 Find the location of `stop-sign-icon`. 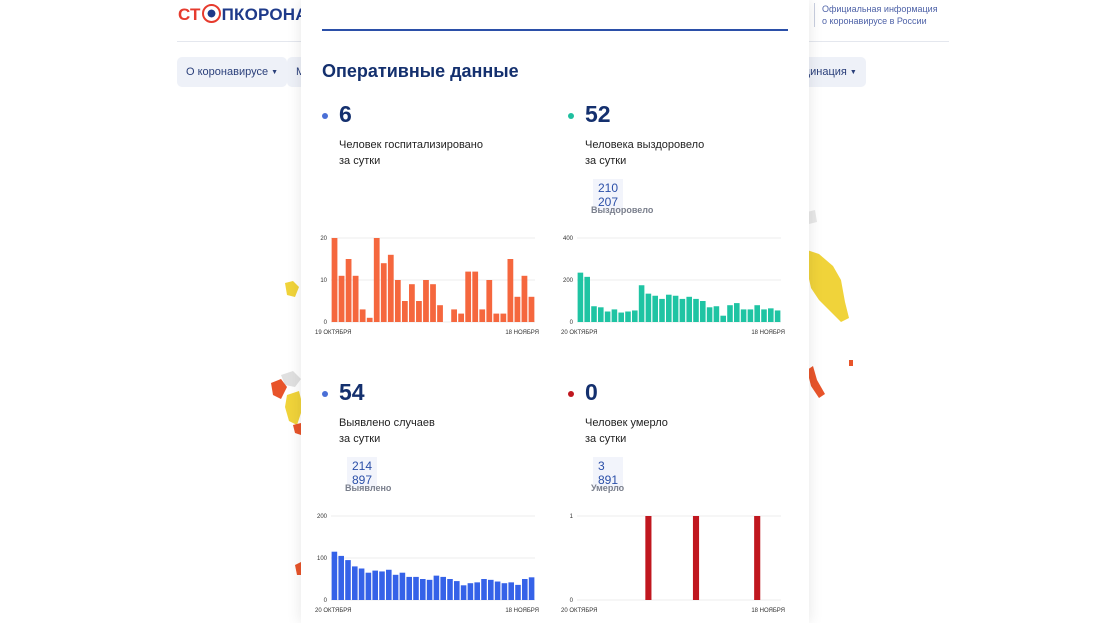

stop-sign-icon is located at coordinates (211, 13).